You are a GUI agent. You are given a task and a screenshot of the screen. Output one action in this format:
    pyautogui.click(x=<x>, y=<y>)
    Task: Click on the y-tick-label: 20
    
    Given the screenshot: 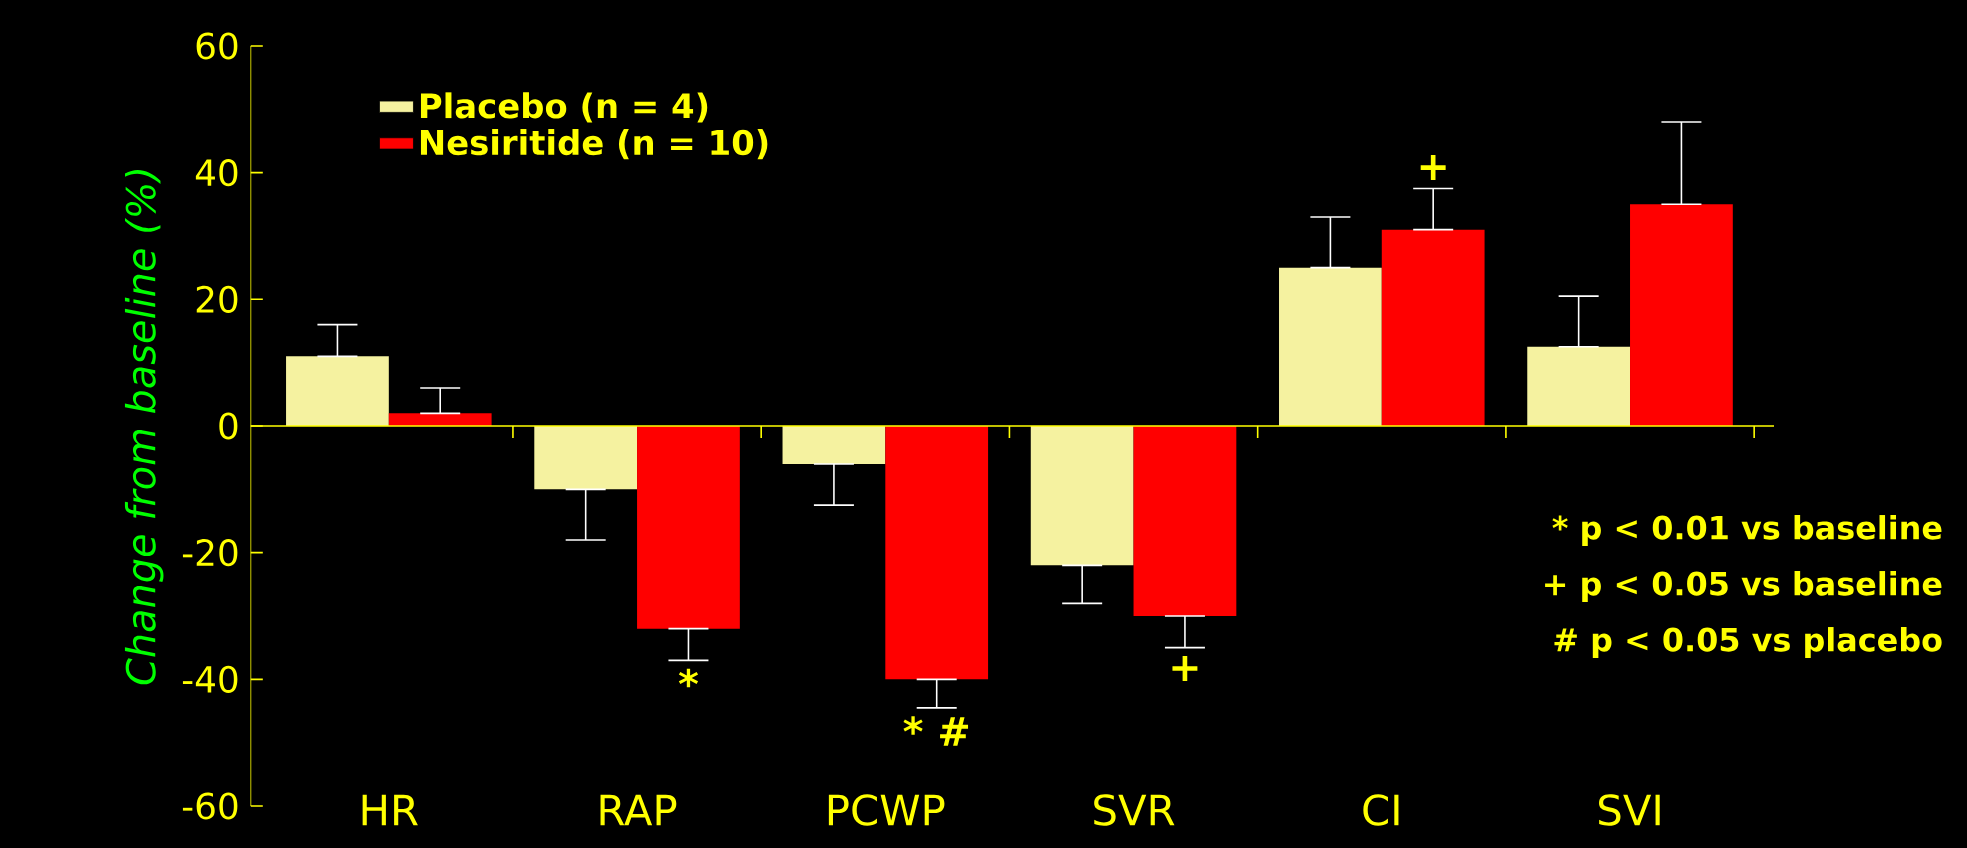 What is the action you would take?
    pyautogui.click(x=217, y=299)
    